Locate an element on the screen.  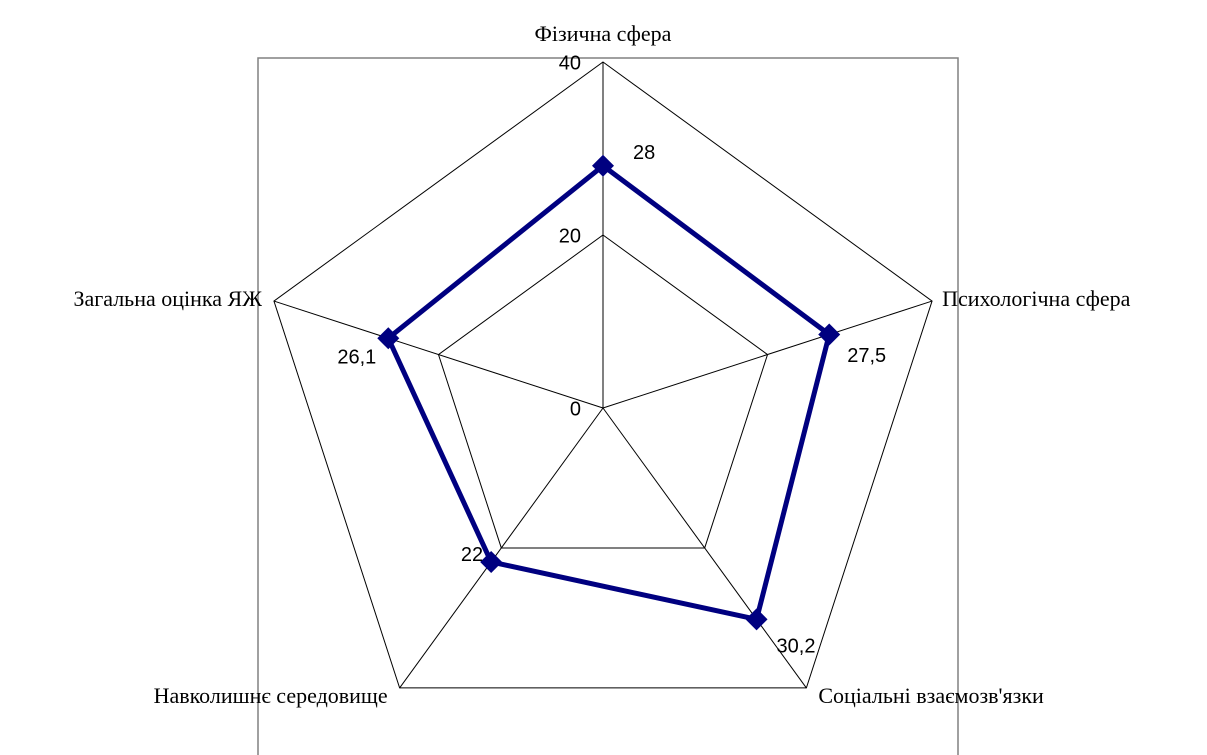
y-tick-label: 40 is located at coordinates (570, 63).